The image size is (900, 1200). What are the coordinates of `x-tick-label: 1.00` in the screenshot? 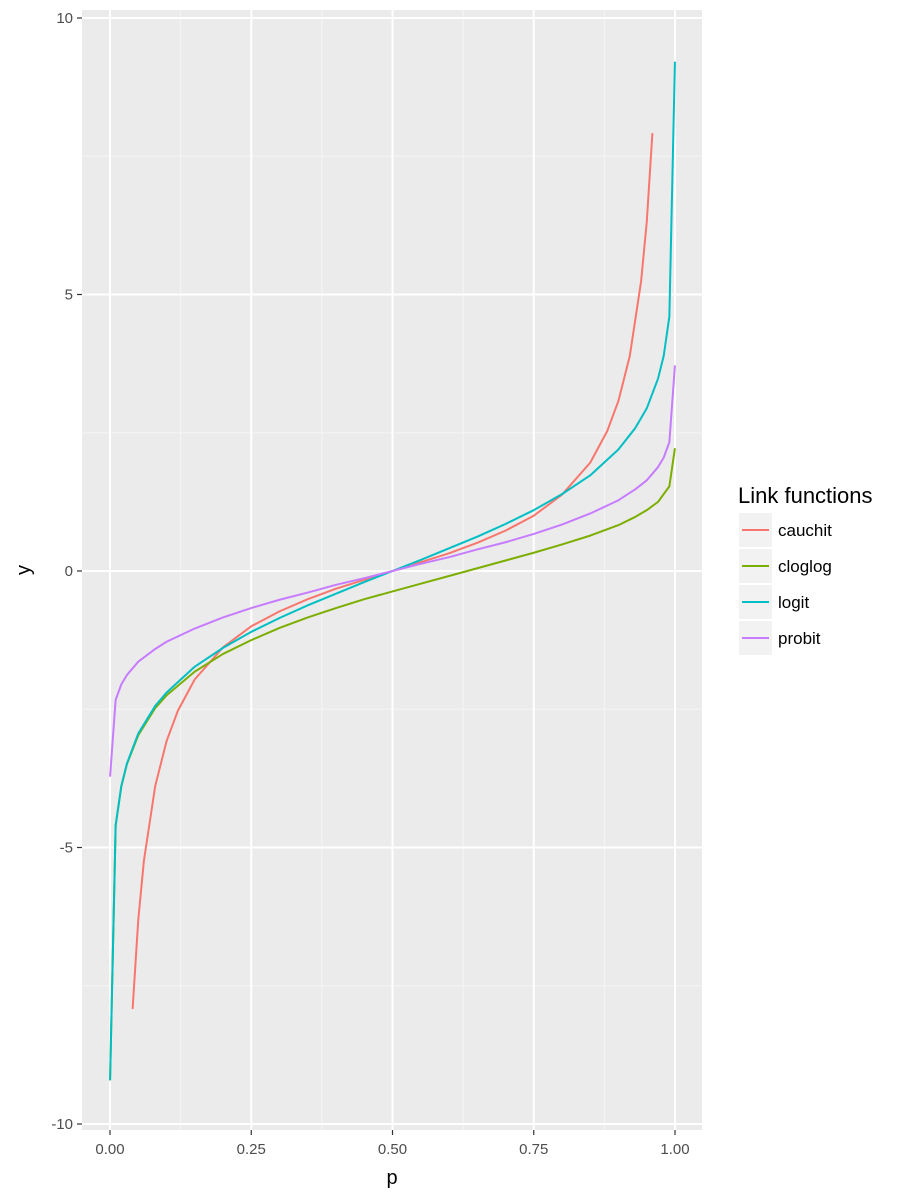 It's located at (674, 1149).